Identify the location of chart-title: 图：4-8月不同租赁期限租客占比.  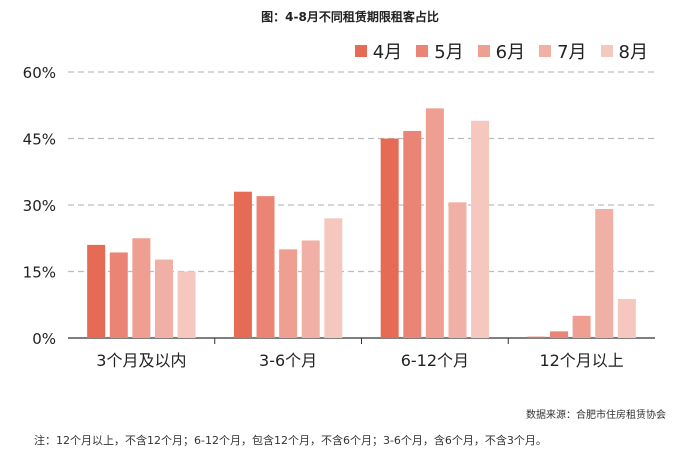
(350, 17).